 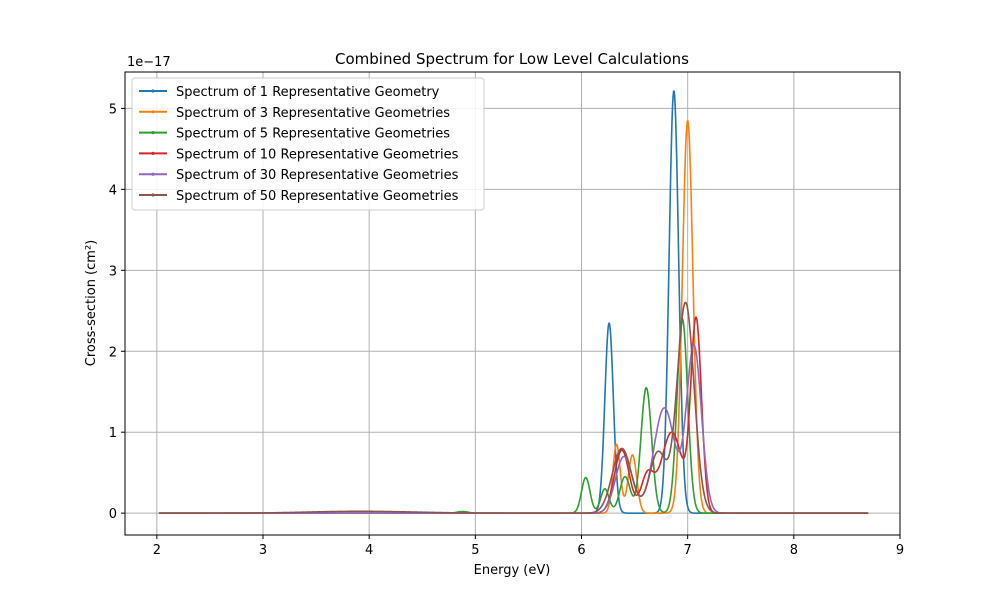 What do you see at coordinates (900, 550) in the screenshot?
I see `x-tick-label: 9` at bounding box center [900, 550].